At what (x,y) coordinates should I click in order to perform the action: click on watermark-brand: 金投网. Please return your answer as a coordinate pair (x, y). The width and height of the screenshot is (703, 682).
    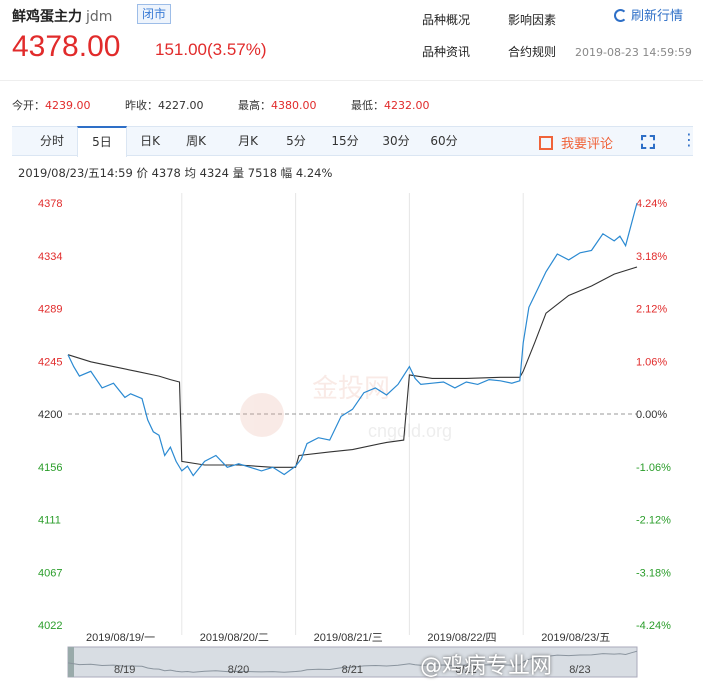
    Looking at the image, I should click on (351, 388).